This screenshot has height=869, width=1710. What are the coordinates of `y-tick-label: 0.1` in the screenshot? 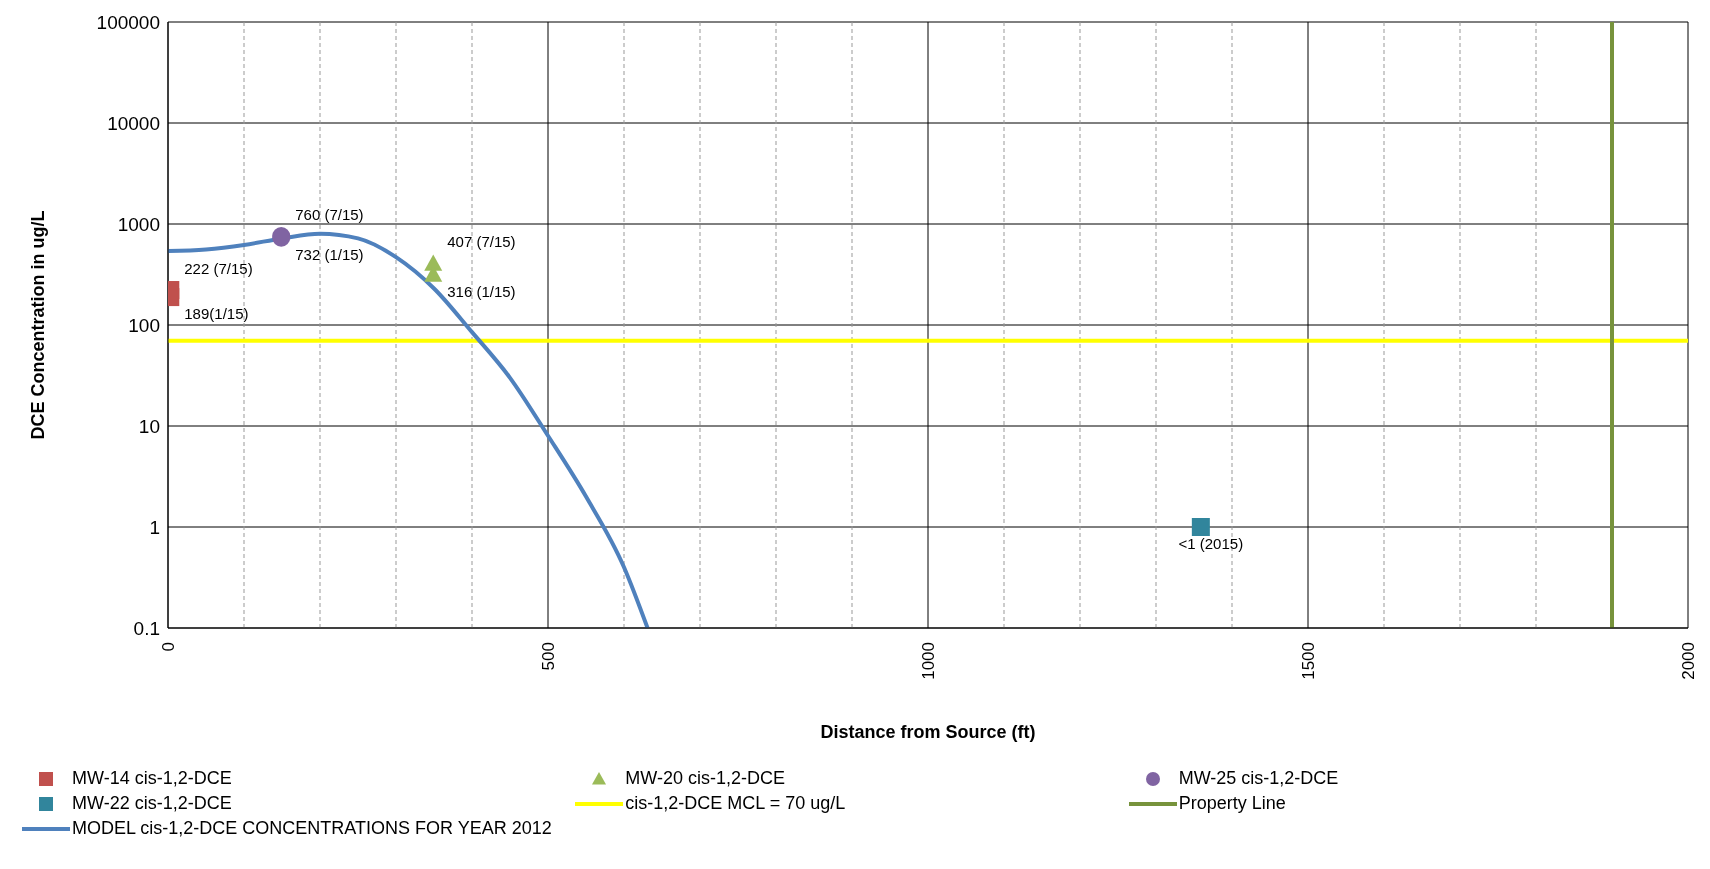 It's located at (146, 628).